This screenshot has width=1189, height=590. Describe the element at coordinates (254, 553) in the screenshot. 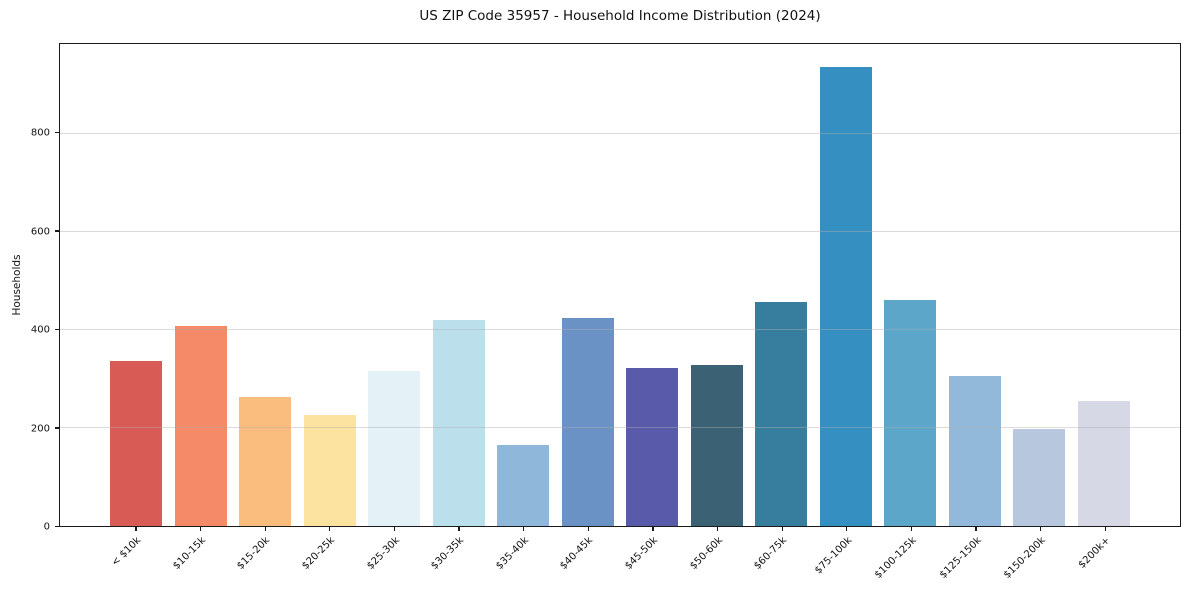

I see `x-tick-label: $15-20k` at that location.